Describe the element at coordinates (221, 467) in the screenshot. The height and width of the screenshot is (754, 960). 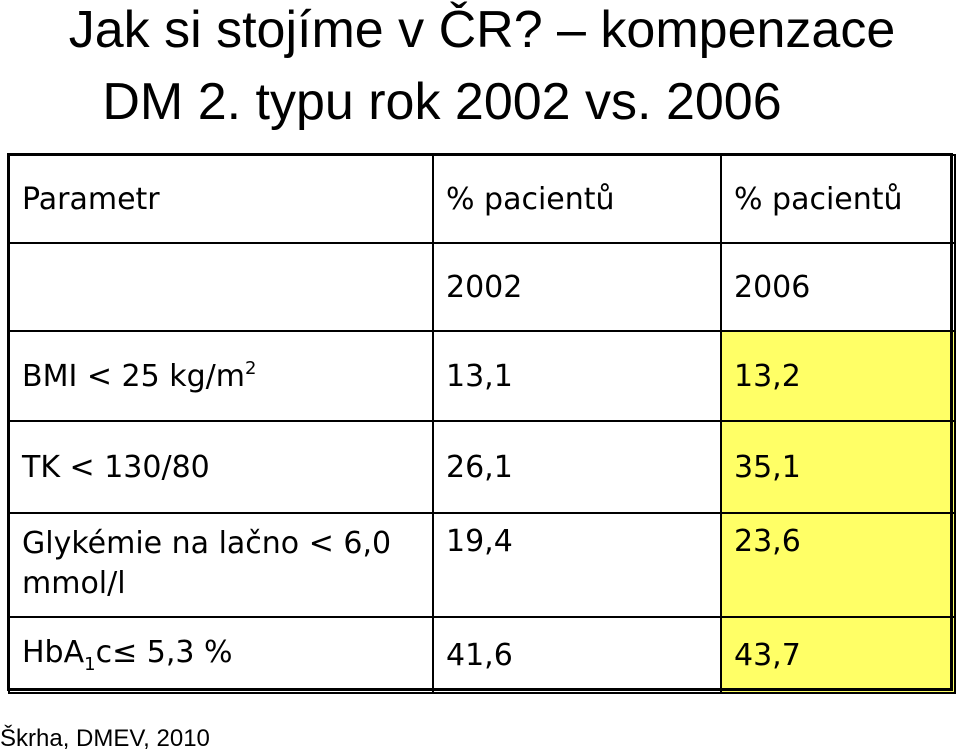
I see `param-cell: TK < 130/80` at that location.